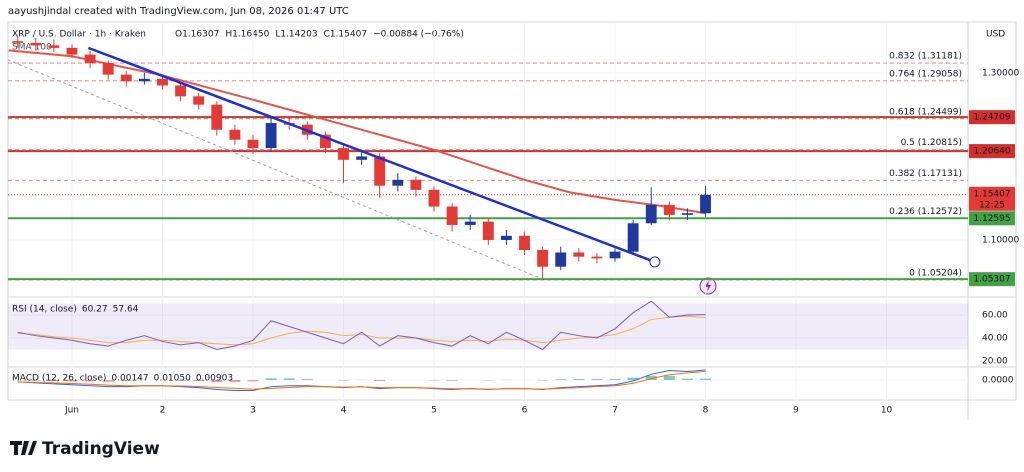  Describe the element at coordinates (214, 379) in the screenshot. I see `macd-legend-value: 0.00903` at that location.